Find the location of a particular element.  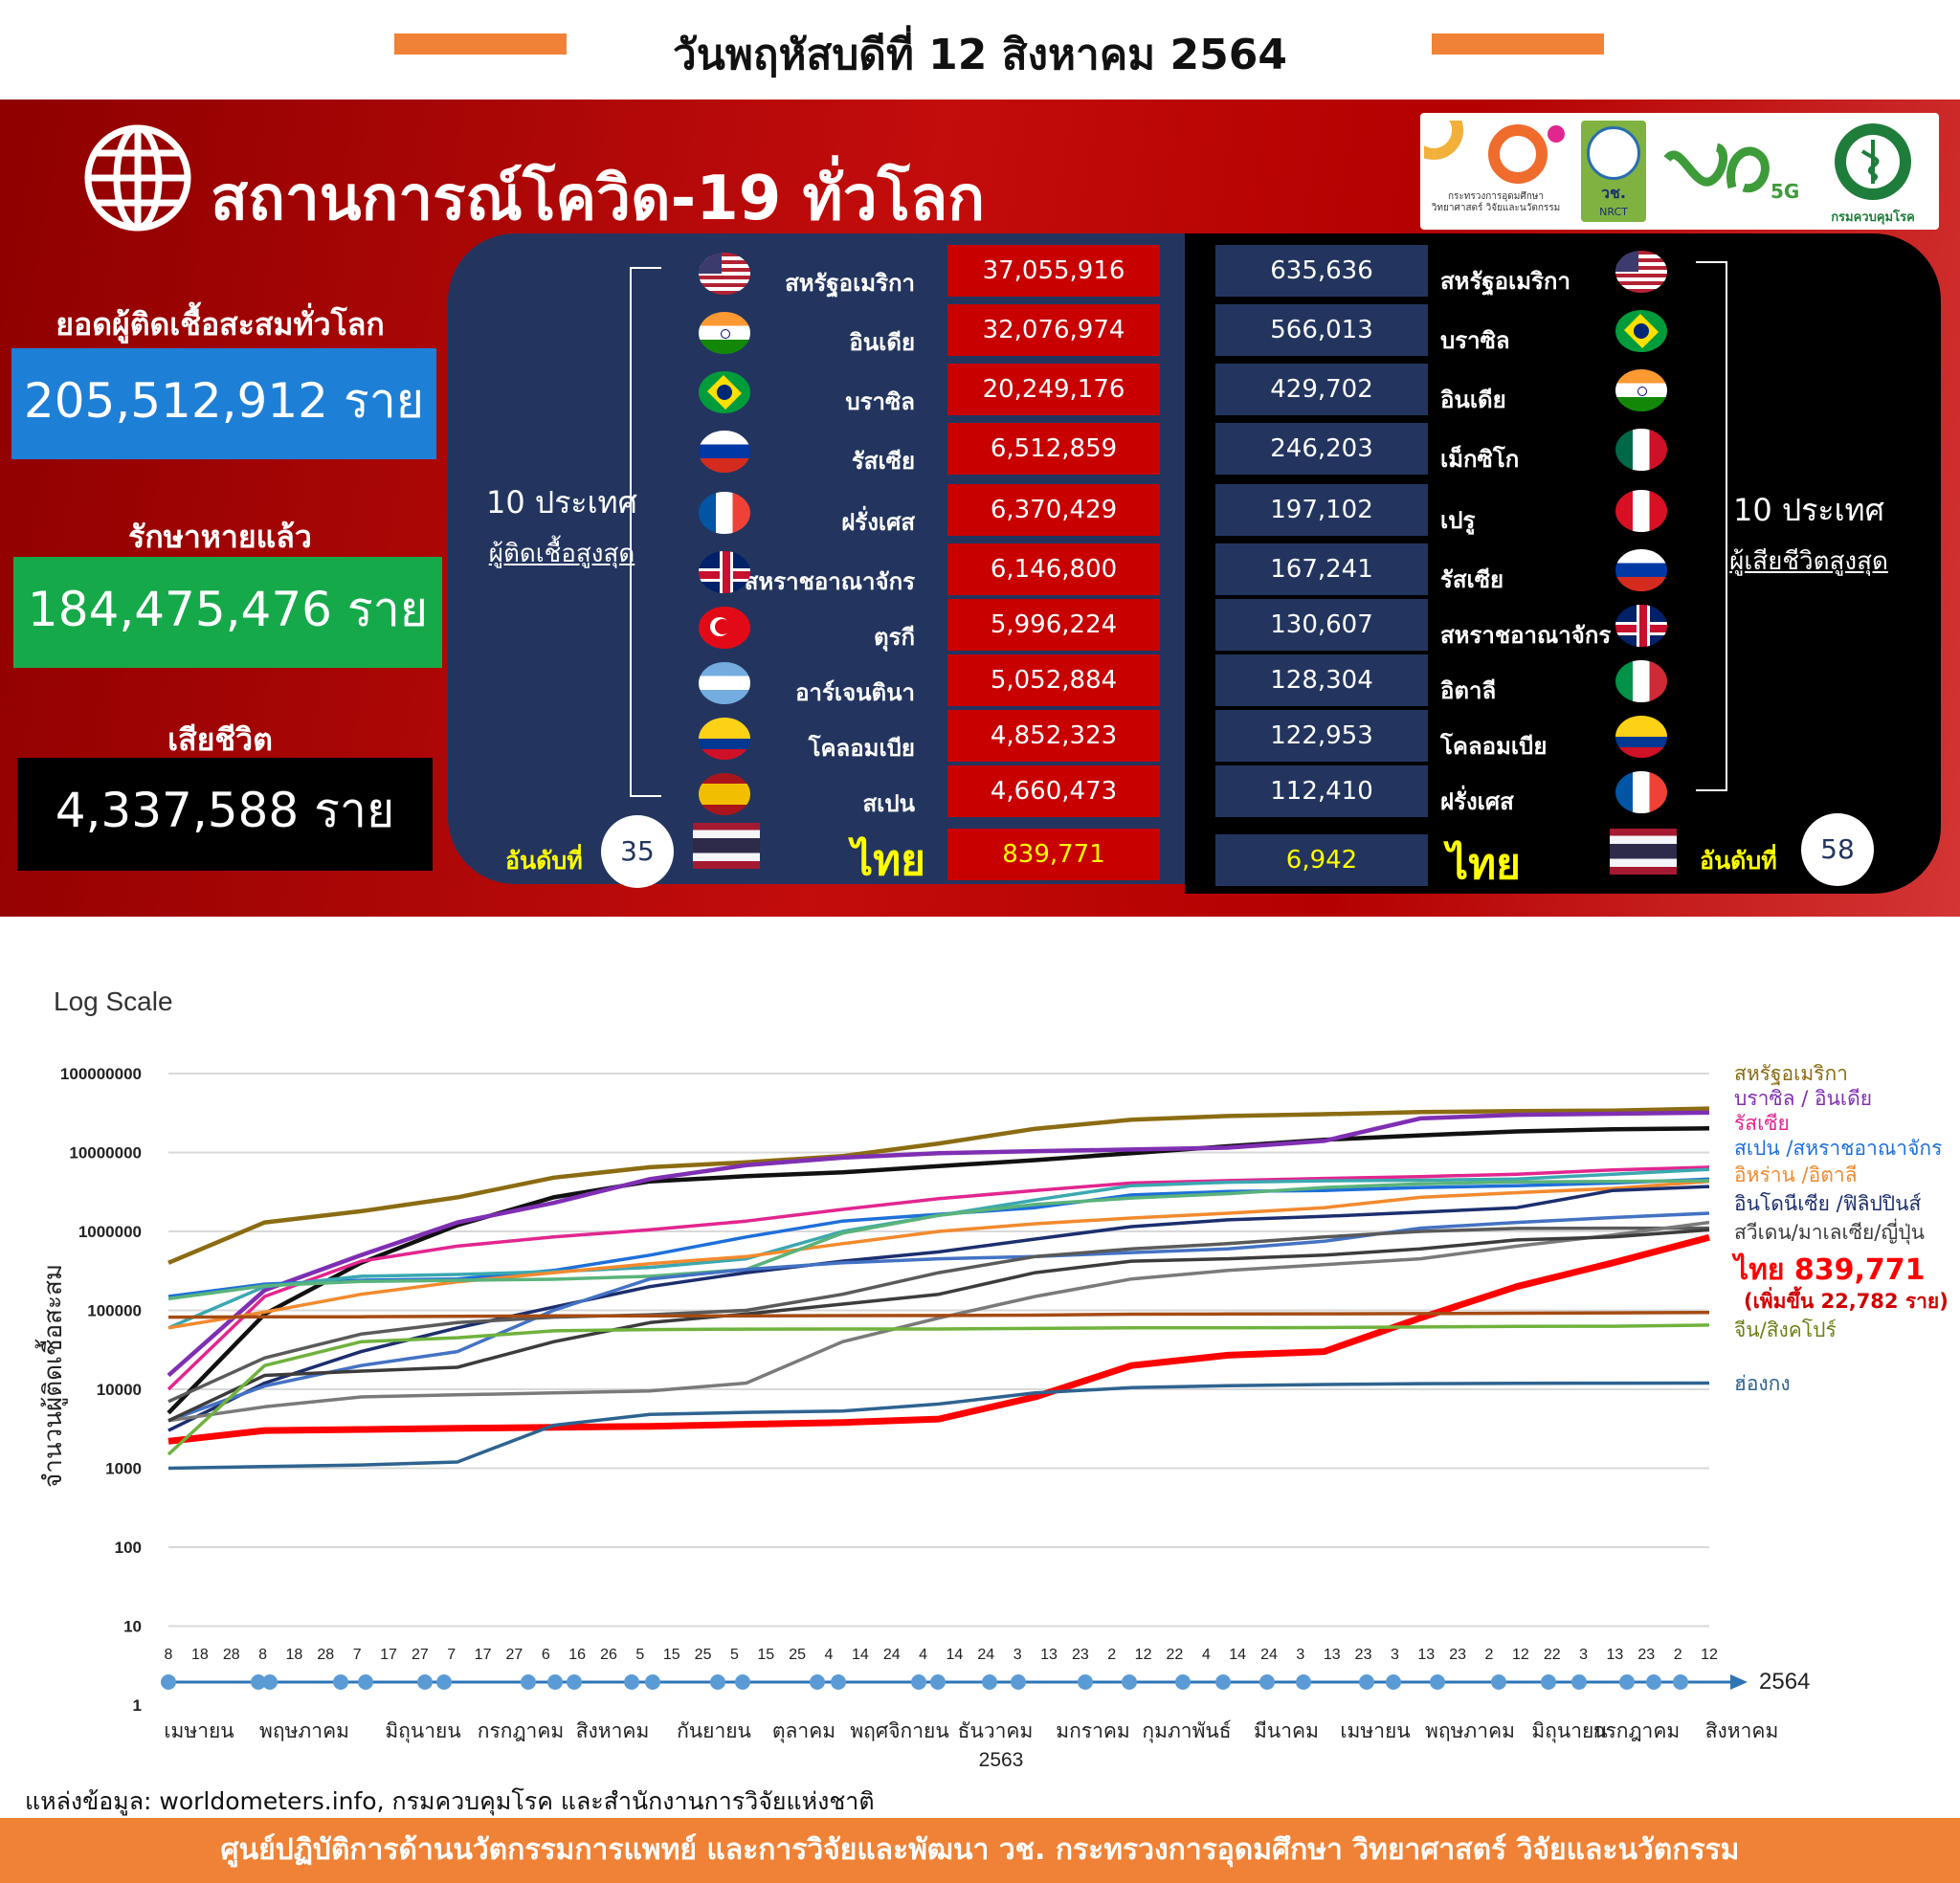

page-title: สถานการณ์โควิด-19 ทั่วโลก is located at coordinates (598, 199).